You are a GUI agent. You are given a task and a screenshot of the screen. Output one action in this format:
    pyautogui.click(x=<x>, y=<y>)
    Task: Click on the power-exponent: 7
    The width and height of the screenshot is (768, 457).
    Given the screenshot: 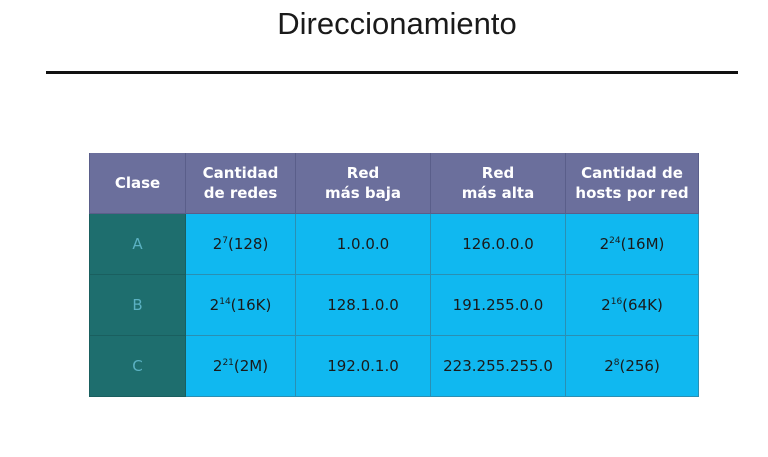 What is the action you would take?
    pyautogui.click(x=225, y=241)
    